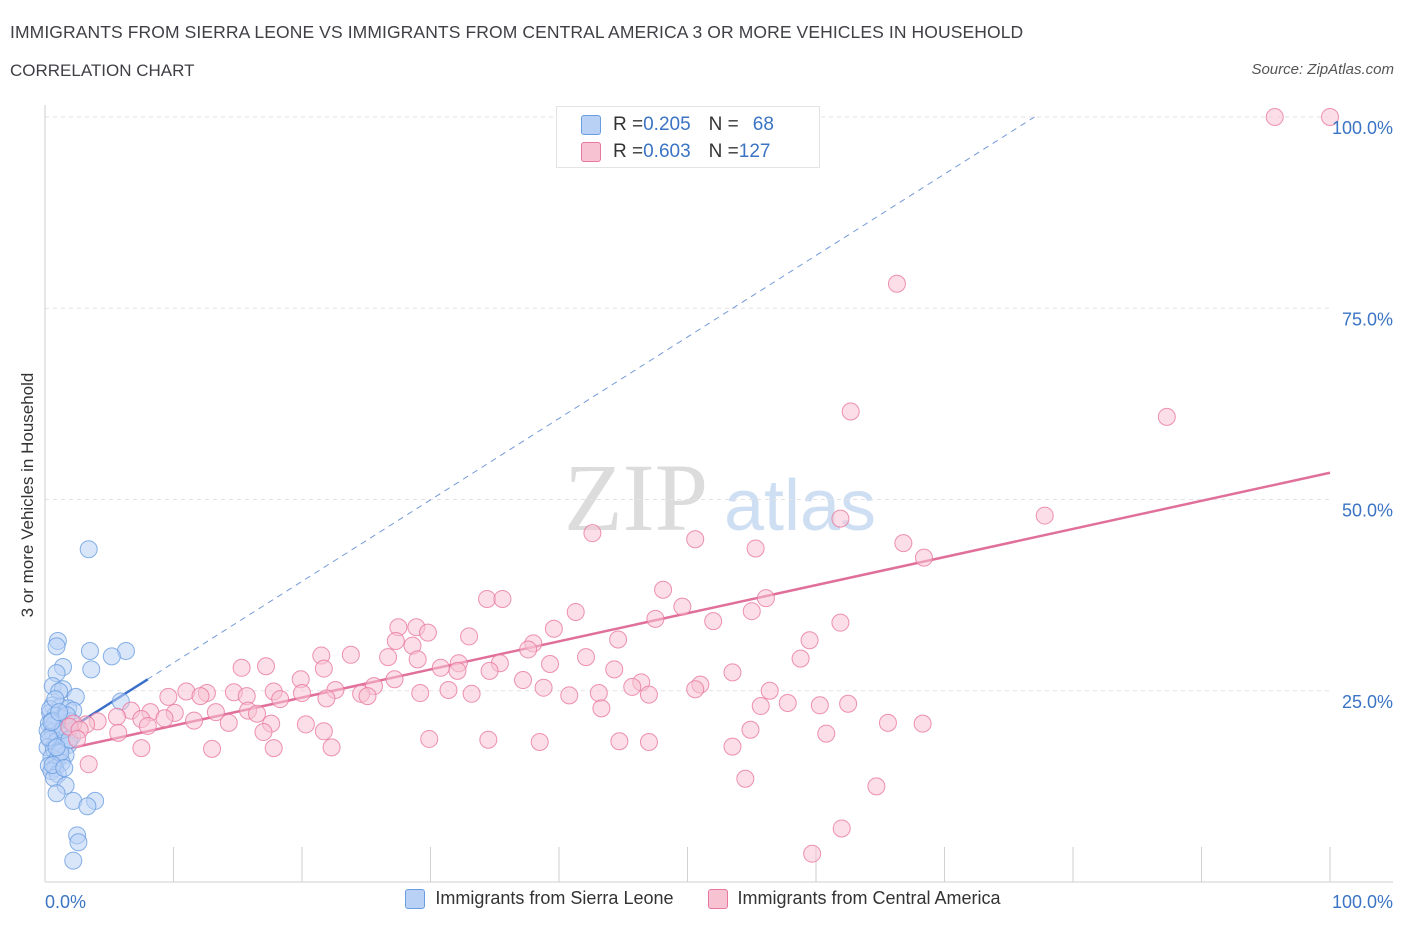 The width and height of the screenshot is (1406, 930). Describe the element at coordinates (667, 124) in the screenshot. I see `stats-r-value: 0.205` at that location.